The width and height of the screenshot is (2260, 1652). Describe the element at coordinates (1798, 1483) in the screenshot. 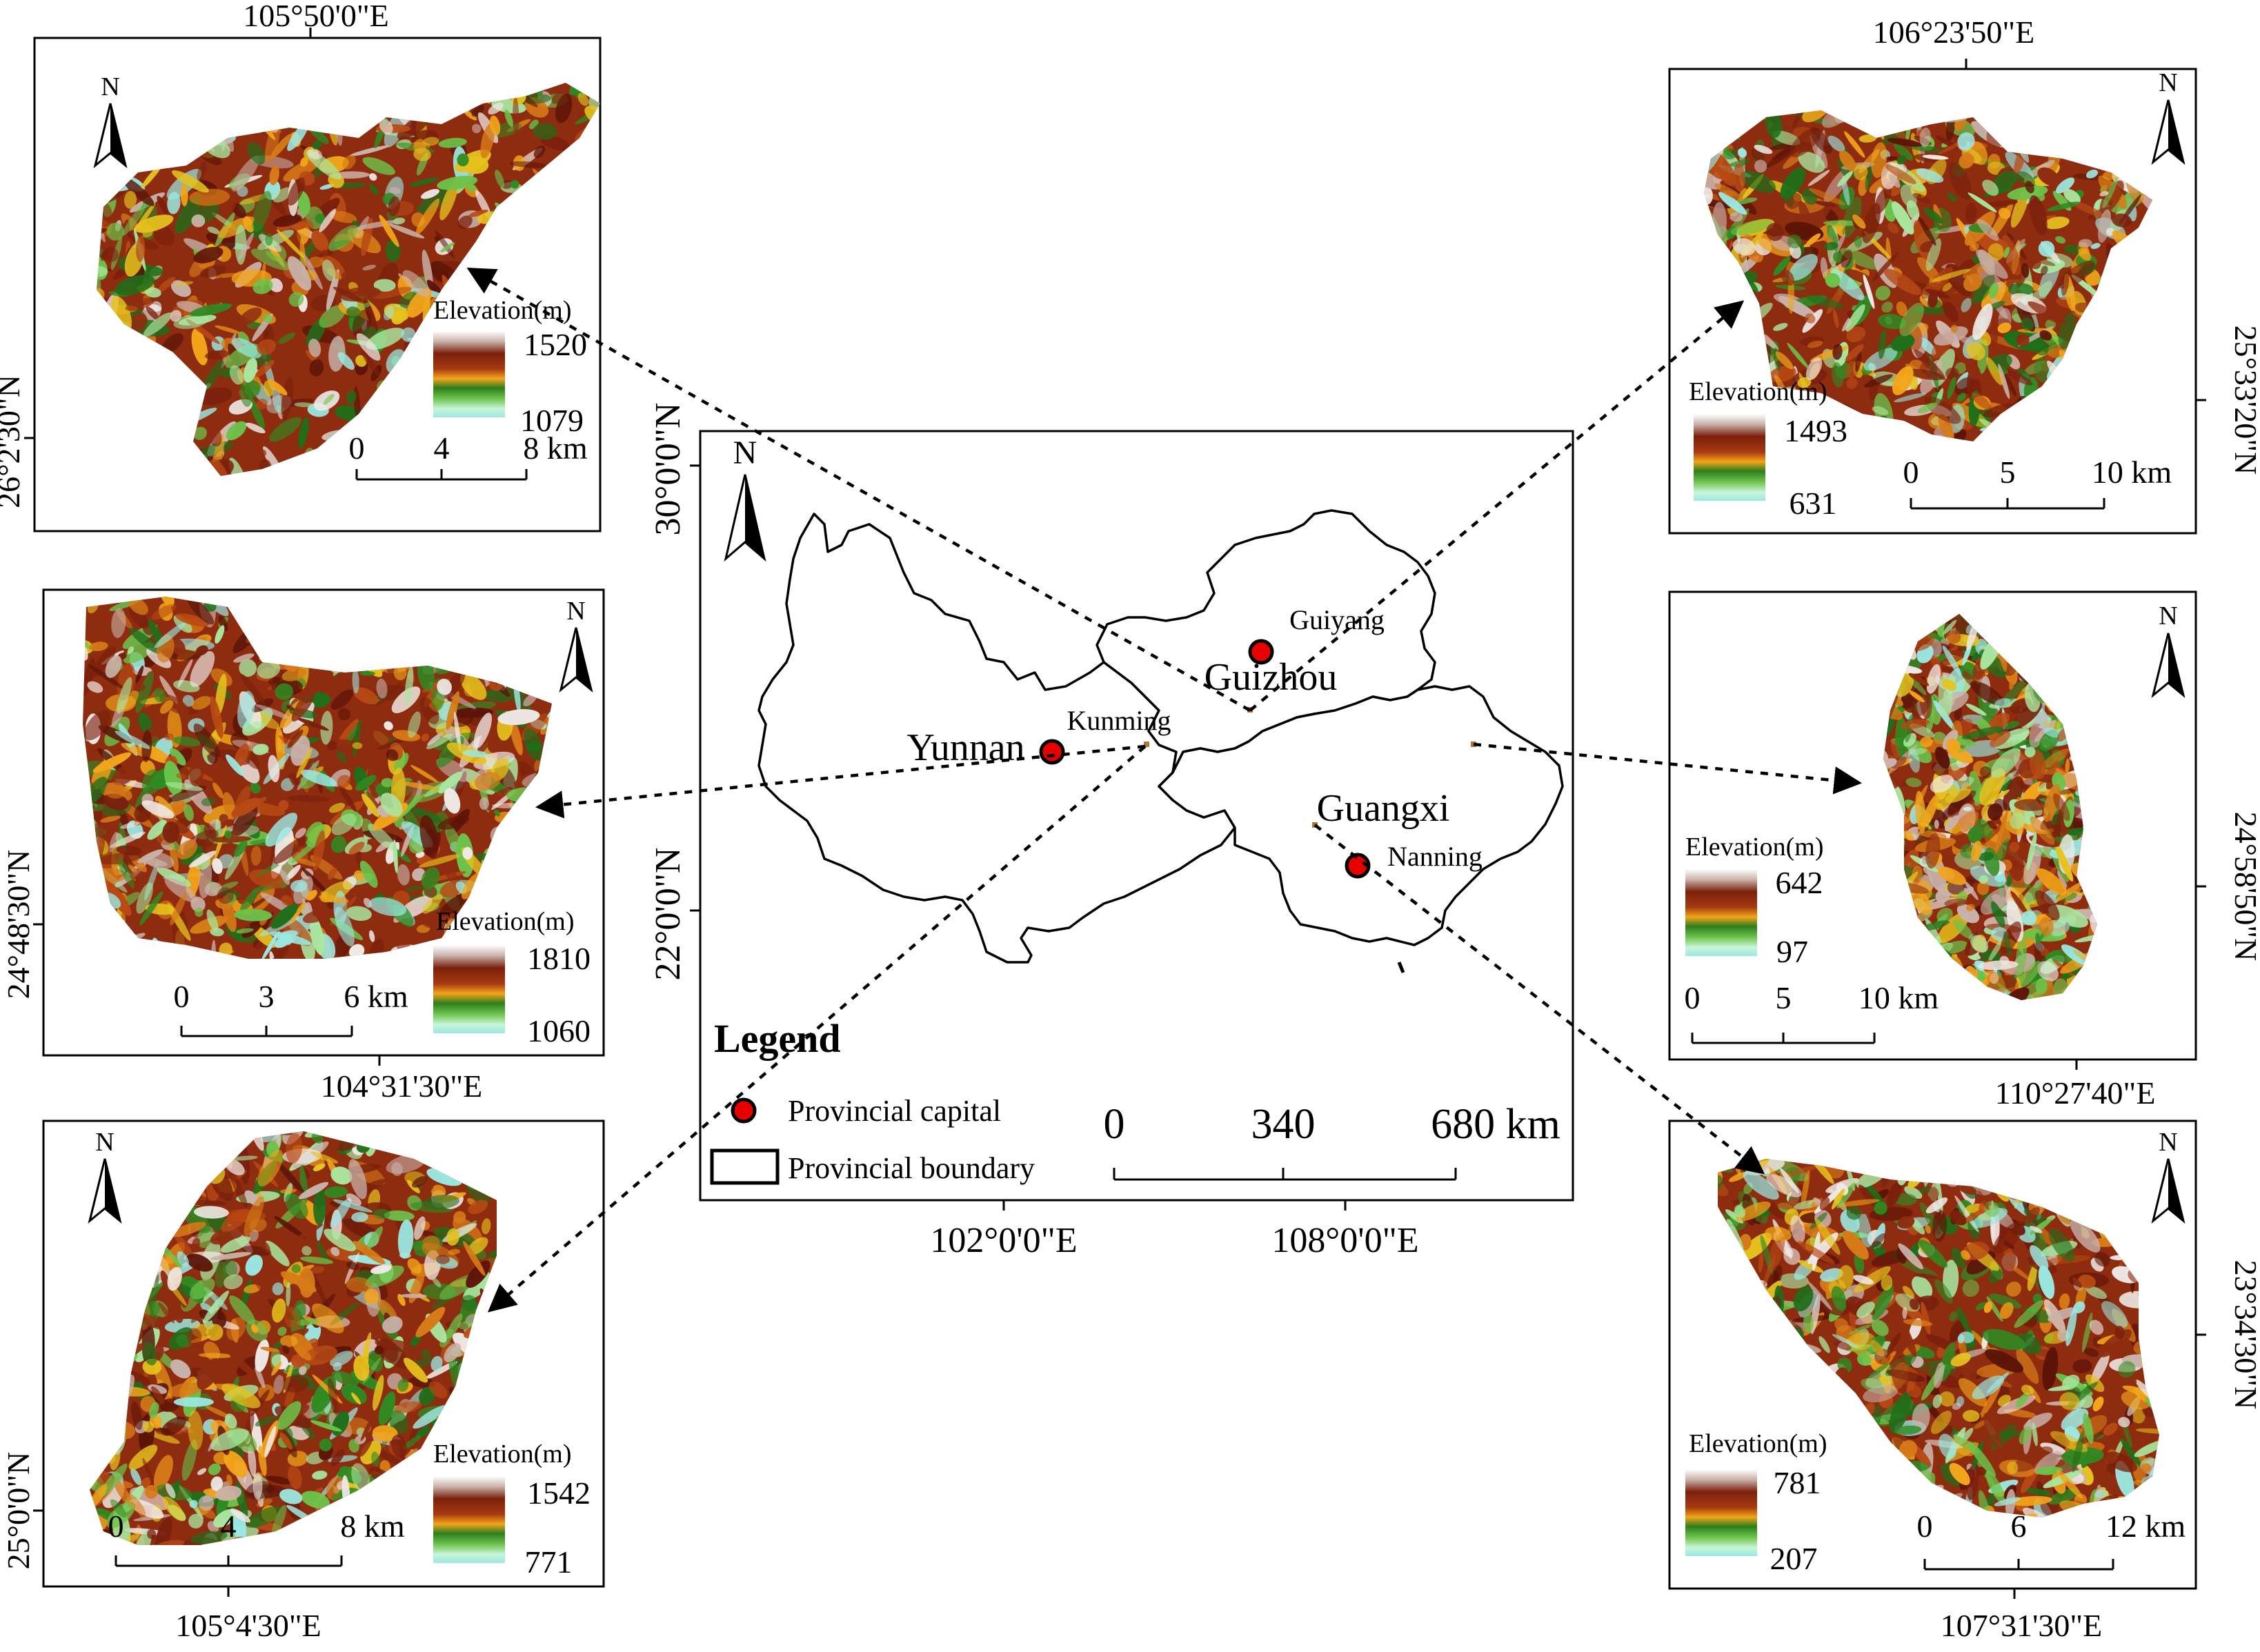

I see `elevation-max-label: 781` at that location.